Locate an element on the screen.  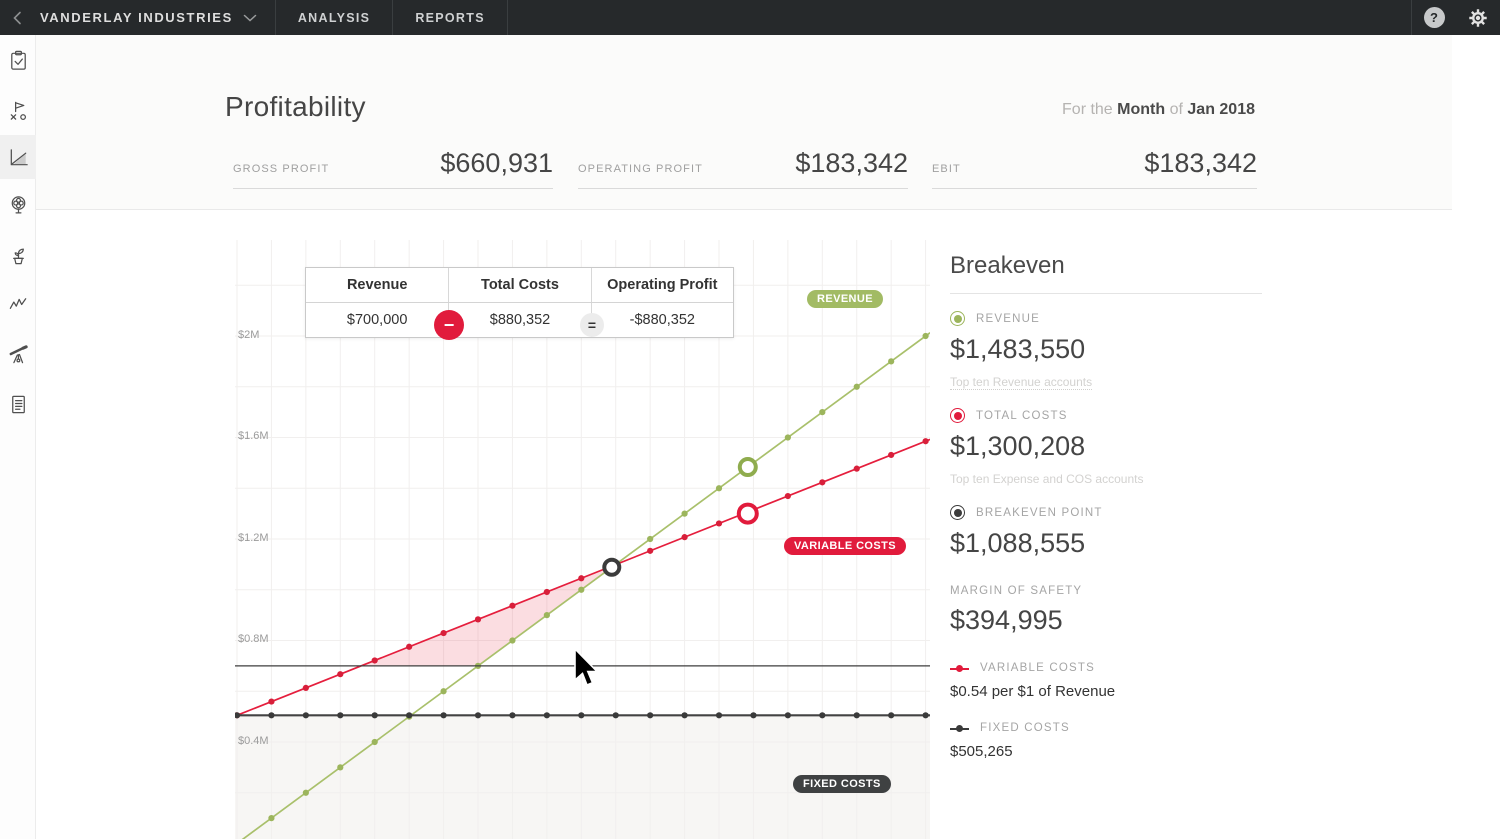
breakeven-chart-icon is located at coordinates (19, 156).